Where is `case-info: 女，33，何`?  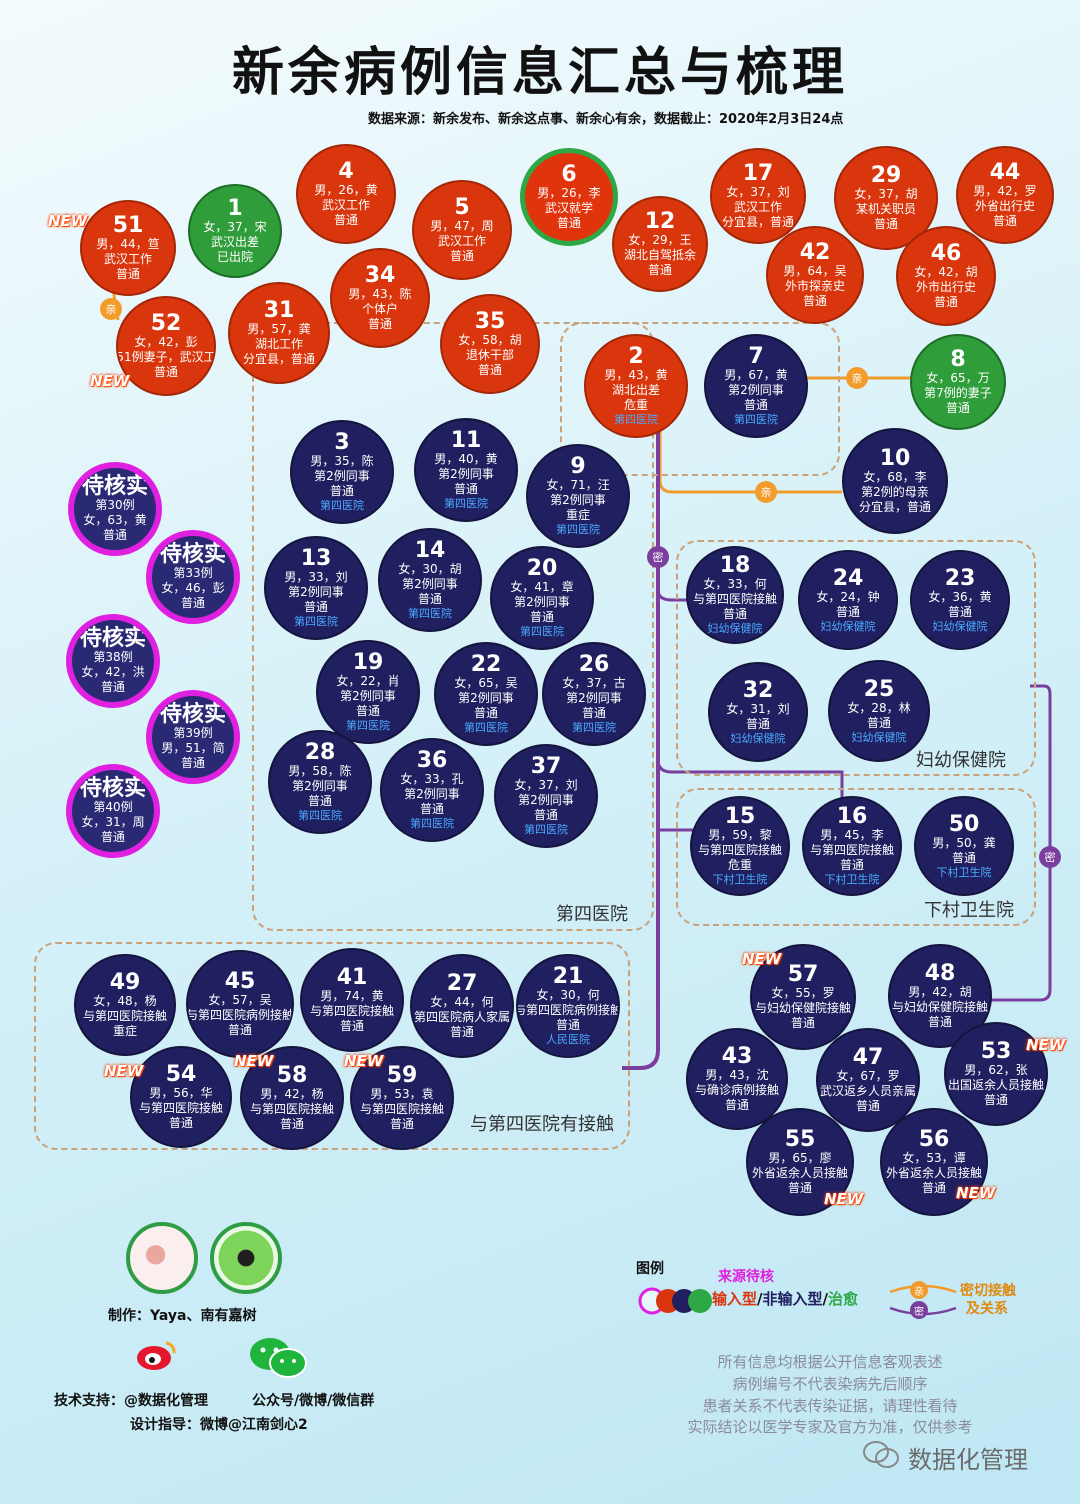 case-info: 女，33，何 is located at coordinates (735, 584).